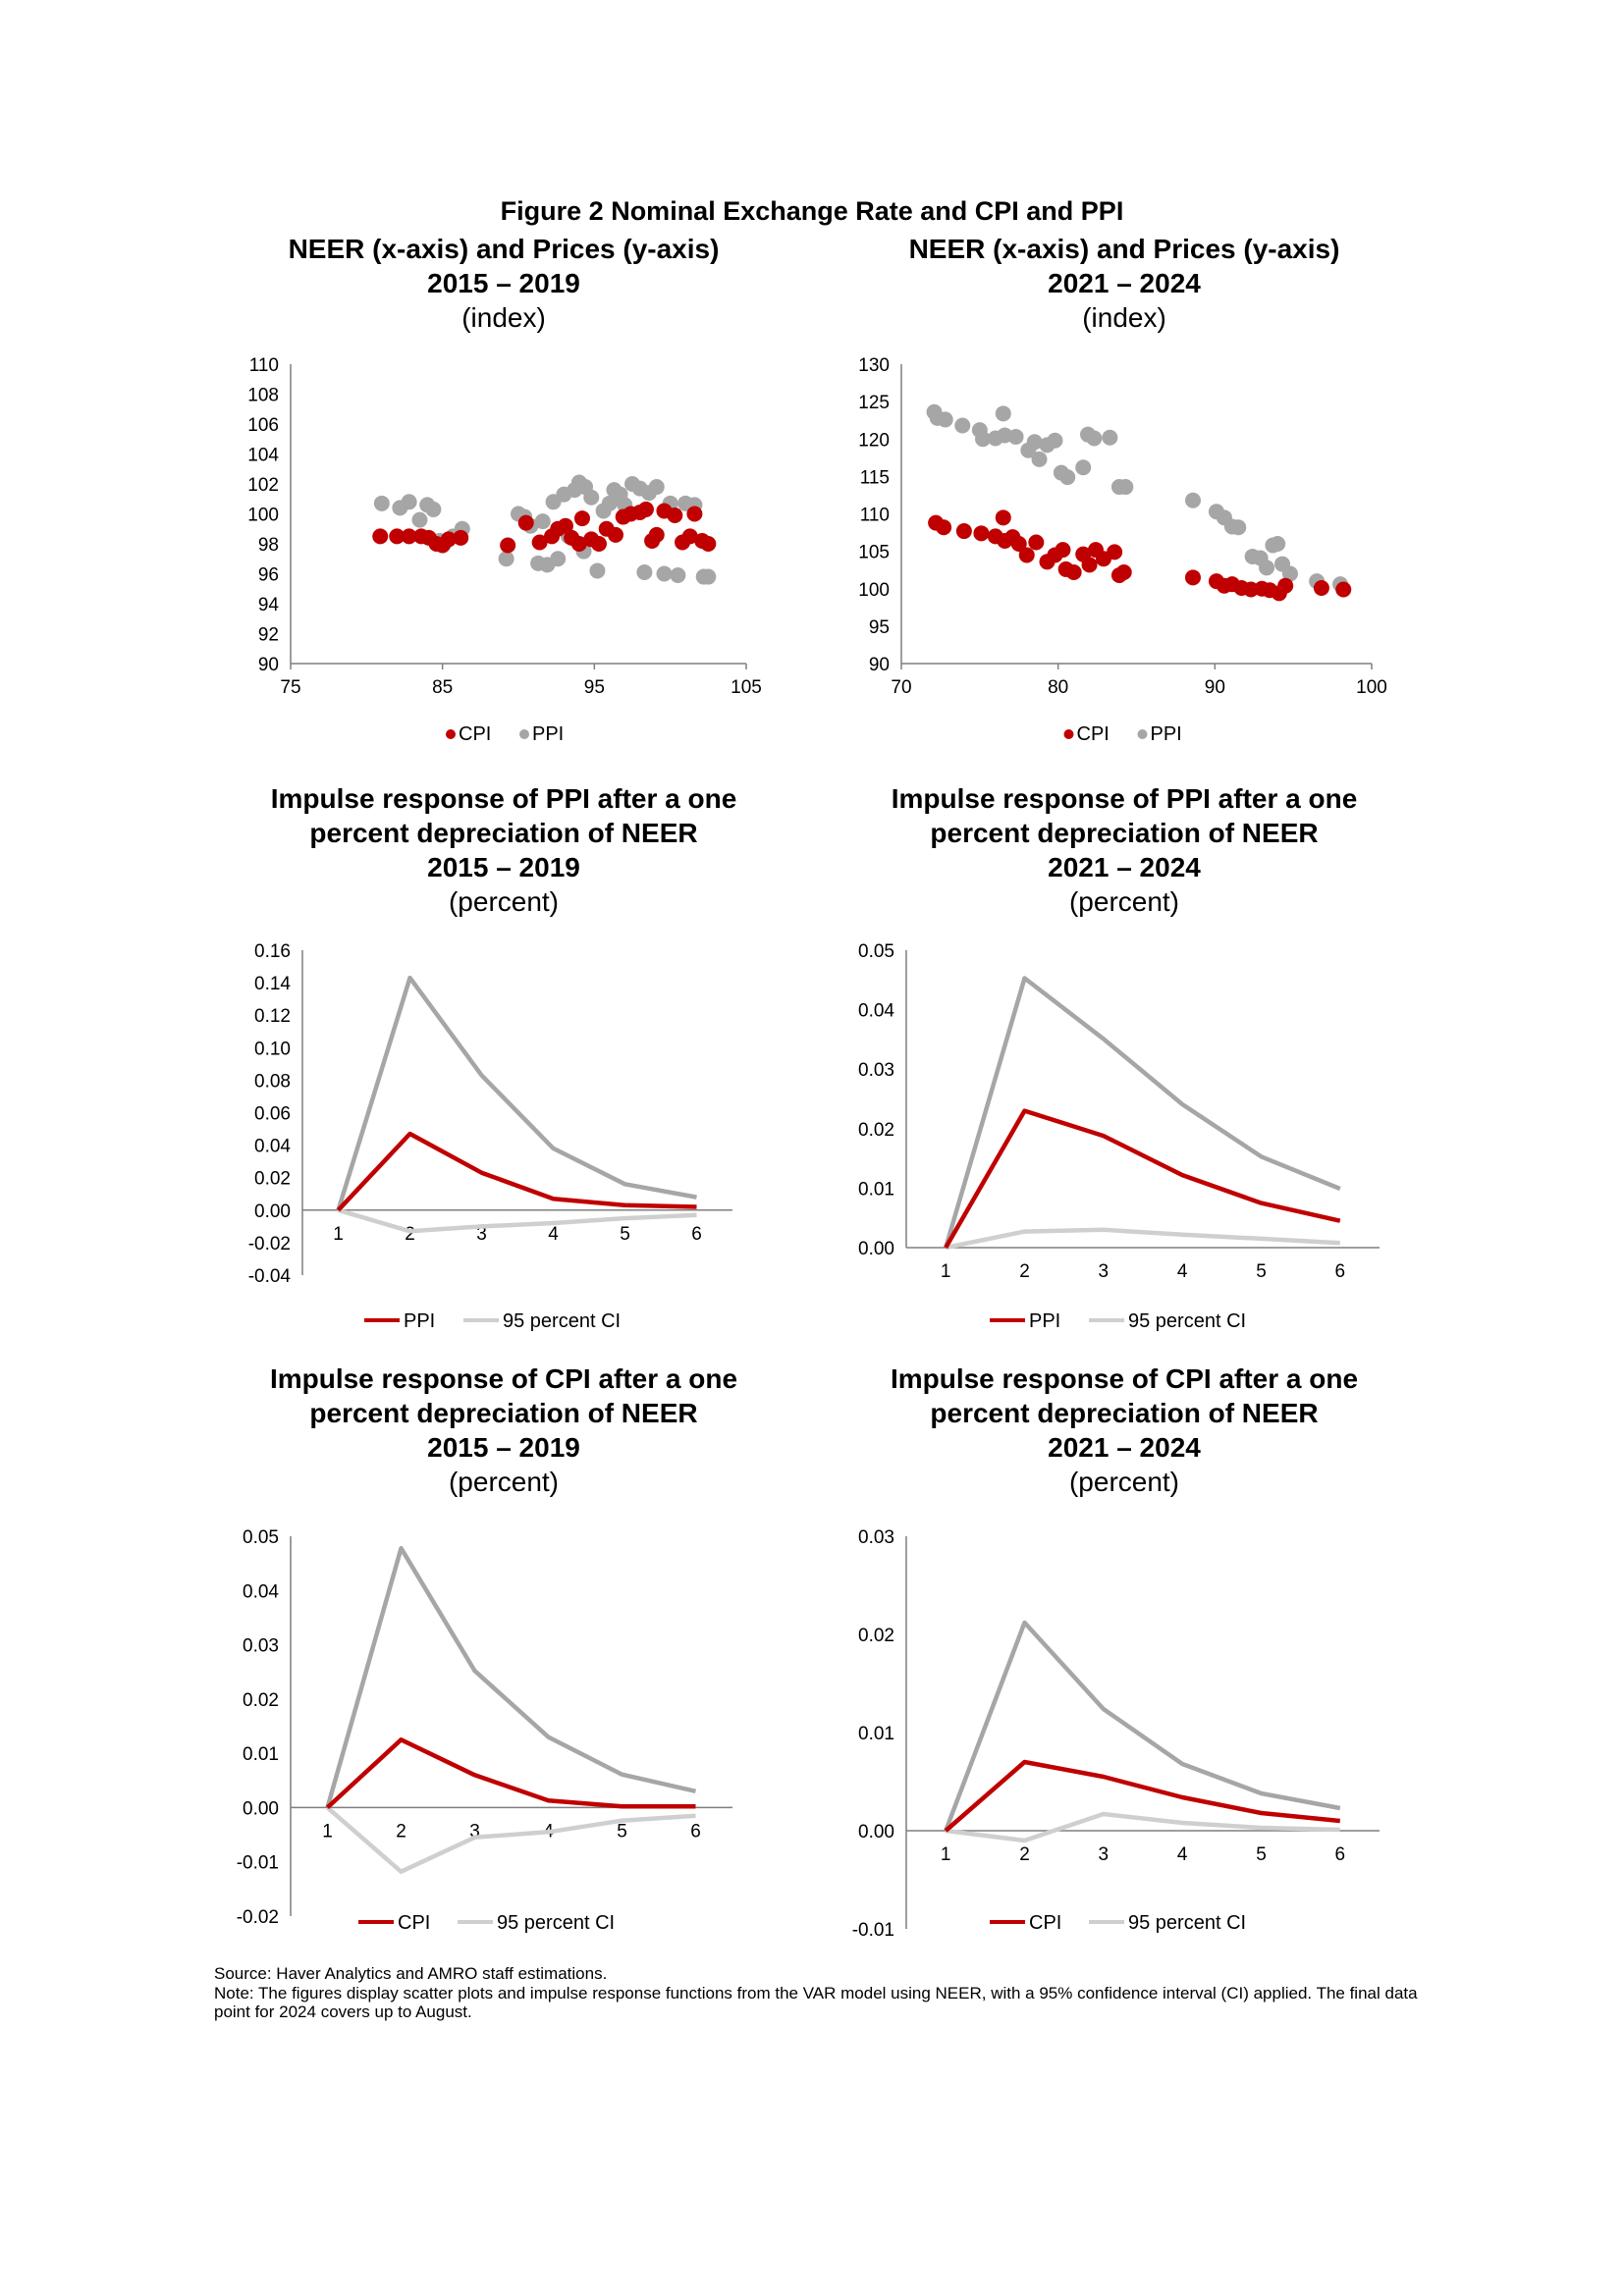 The image size is (1624, 2296). Describe the element at coordinates (876, 1734) in the screenshot. I see `y-tick-label: 0.01` at that location.